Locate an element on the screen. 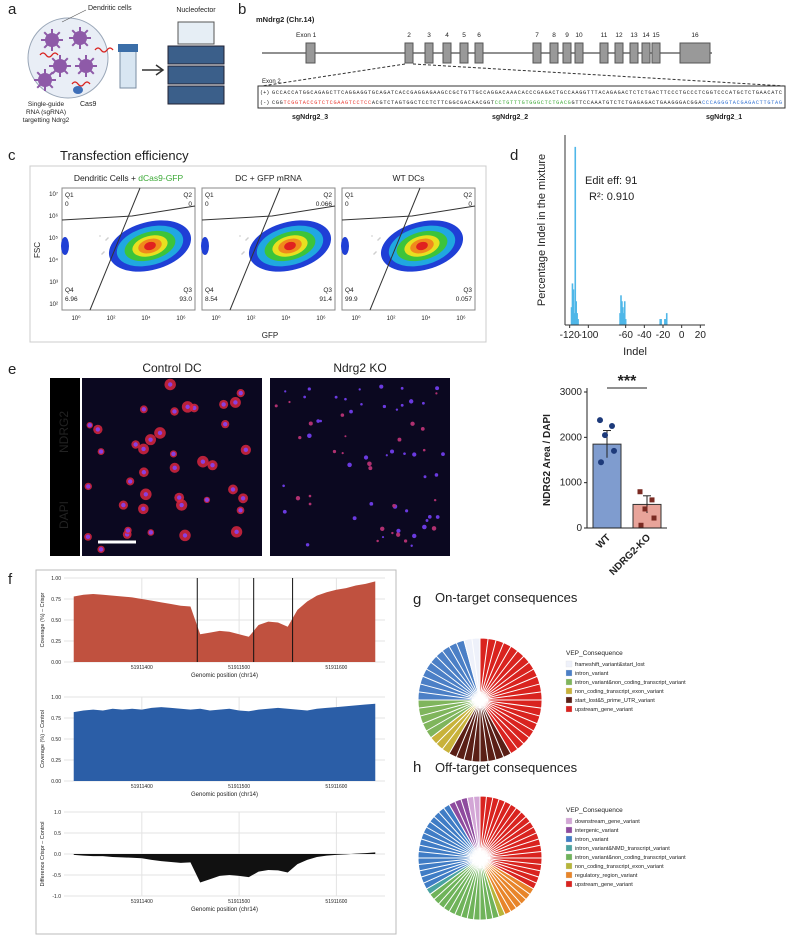  y-tick-label: 1.00 is located at coordinates (56, 579).